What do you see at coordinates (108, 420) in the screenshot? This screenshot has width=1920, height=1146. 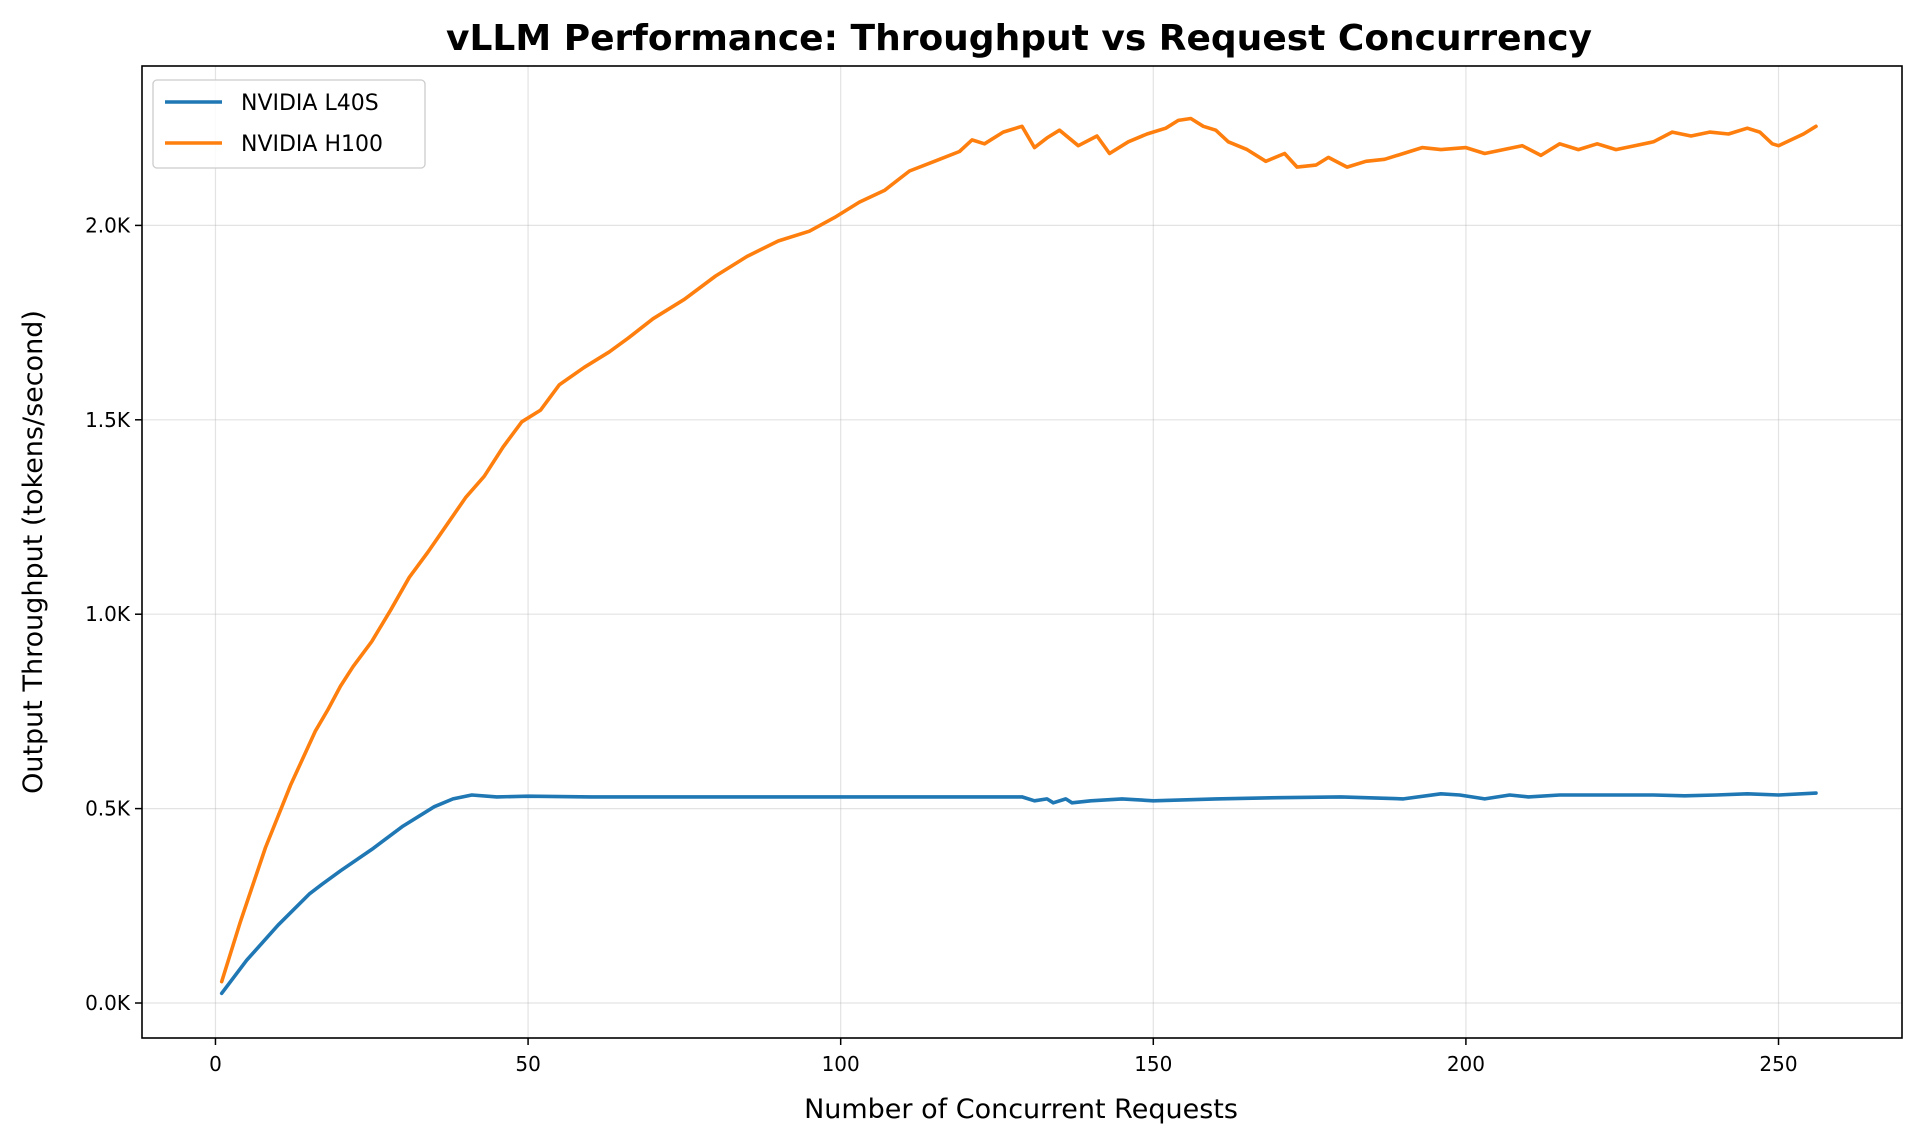 I see `y-tick-label: 1.5K` at bounding box center [108, 420].